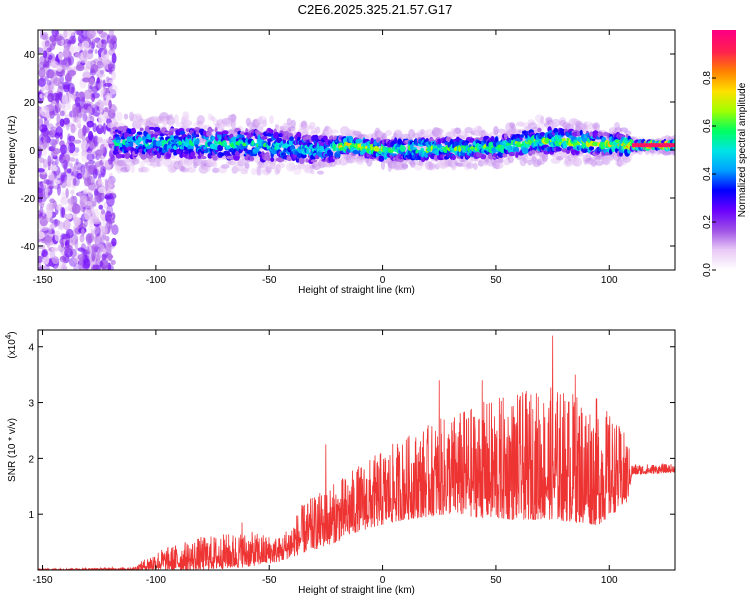 The width and height of the screenshot is (750, 600). I want to click on spectrogram-xtick-label: -100, so click(156, 280).